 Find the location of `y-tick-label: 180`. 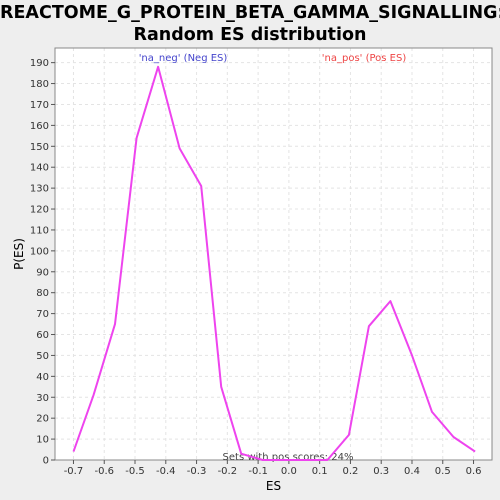

y-tick-label: 180 is located at coordinates (39, 84).